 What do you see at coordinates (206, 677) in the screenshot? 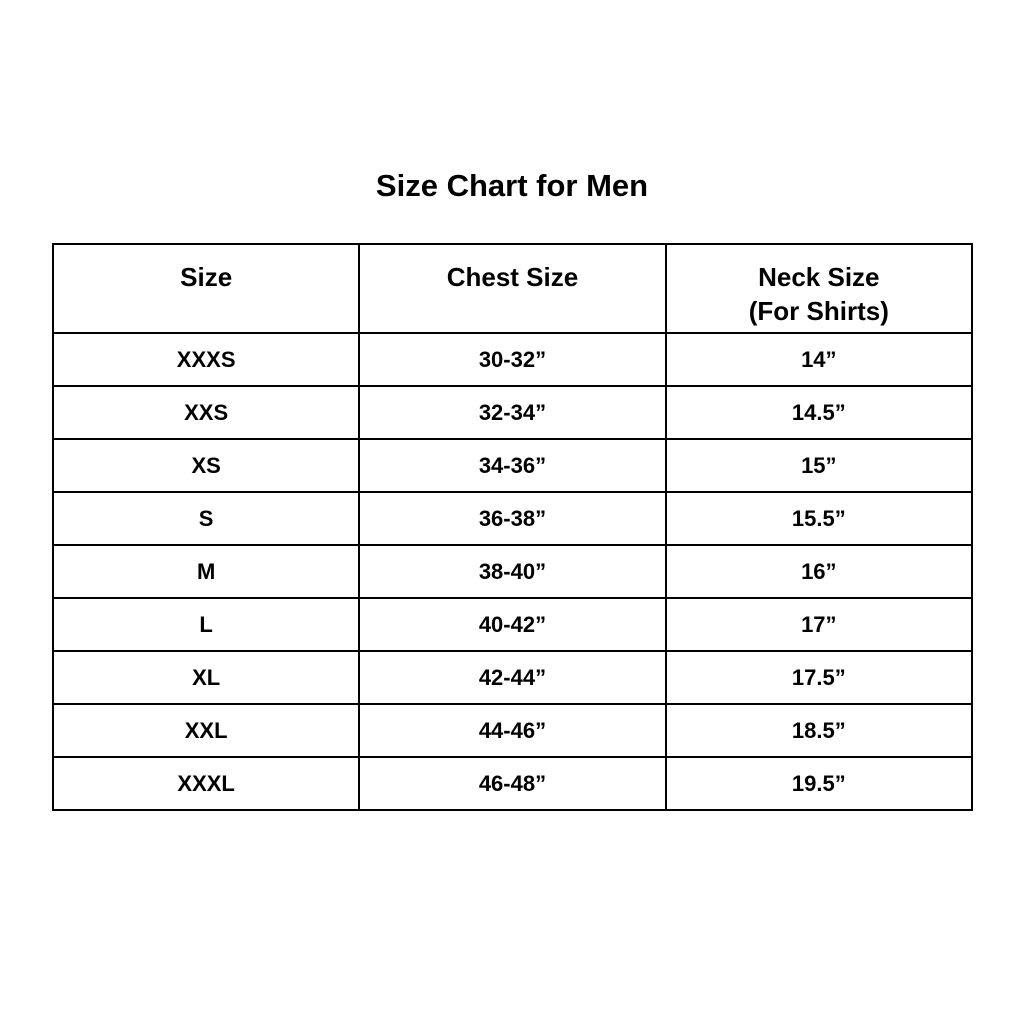
I see `cell-size: XL` at bounding box center [206, 677].